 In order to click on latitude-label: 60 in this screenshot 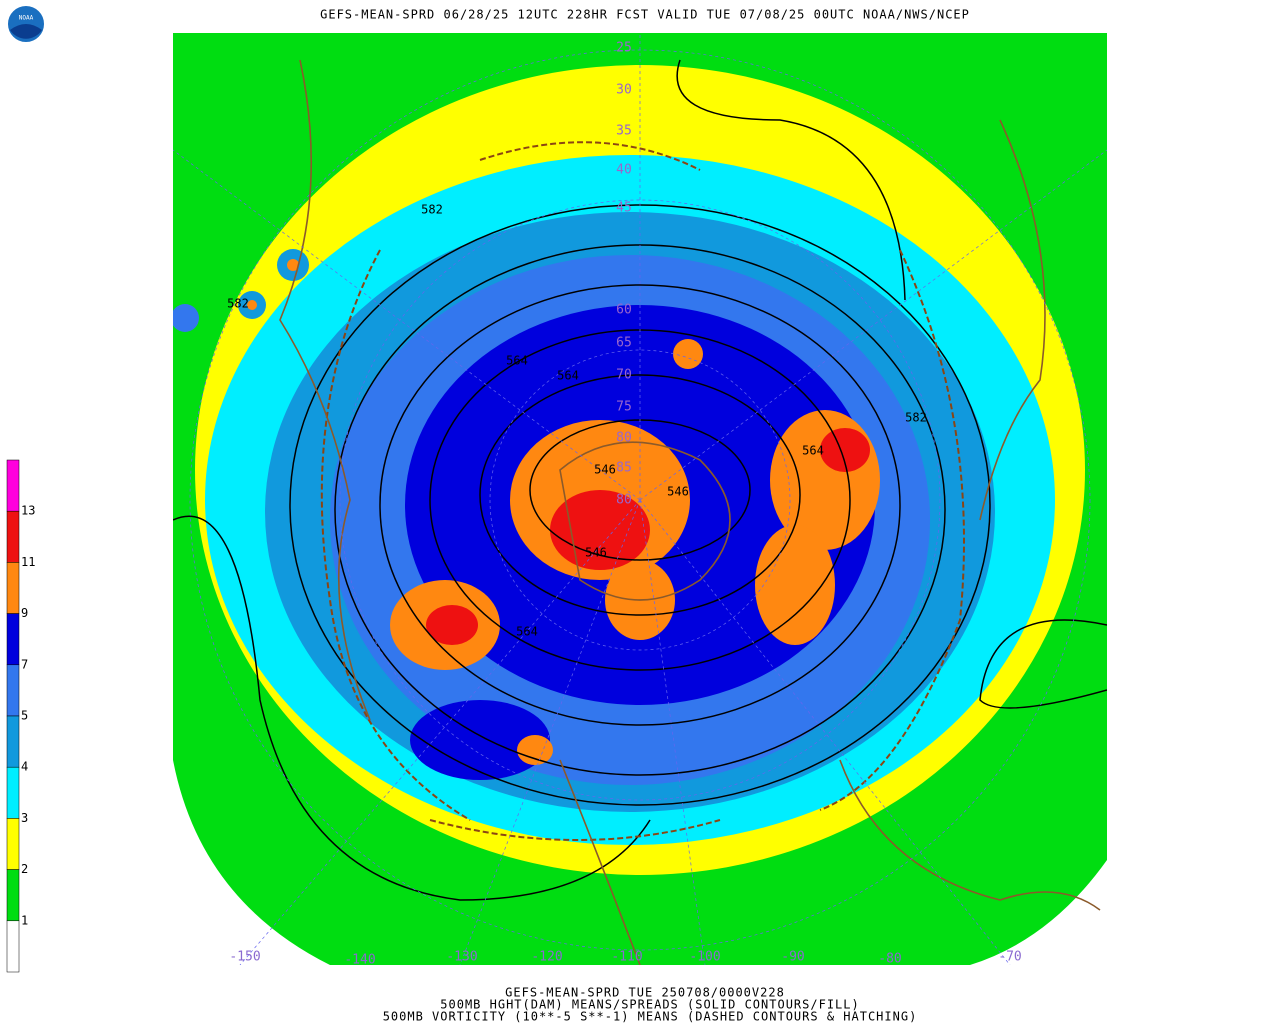, I will do `click(624, 310)`.